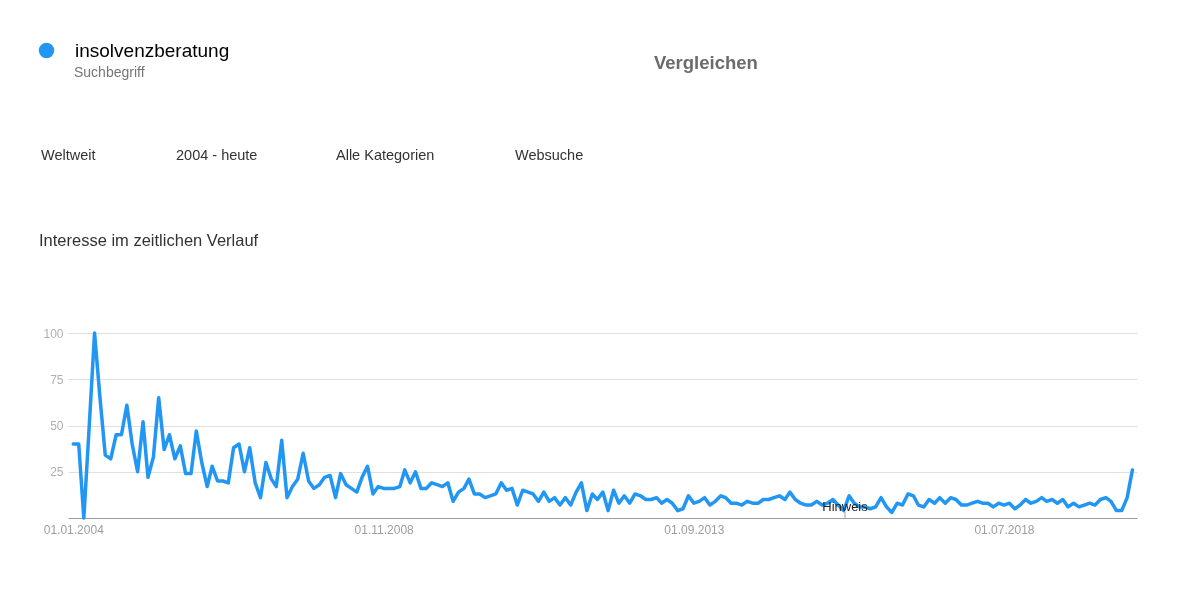  What do you see at coordinates (74, 529) in the screenshot?
I see `x-tick-label: 01.01.2004` at bounding box center [74, 529].